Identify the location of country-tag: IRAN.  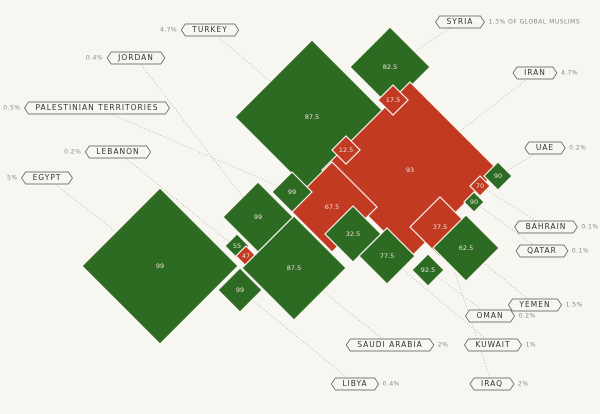
(535, 72).